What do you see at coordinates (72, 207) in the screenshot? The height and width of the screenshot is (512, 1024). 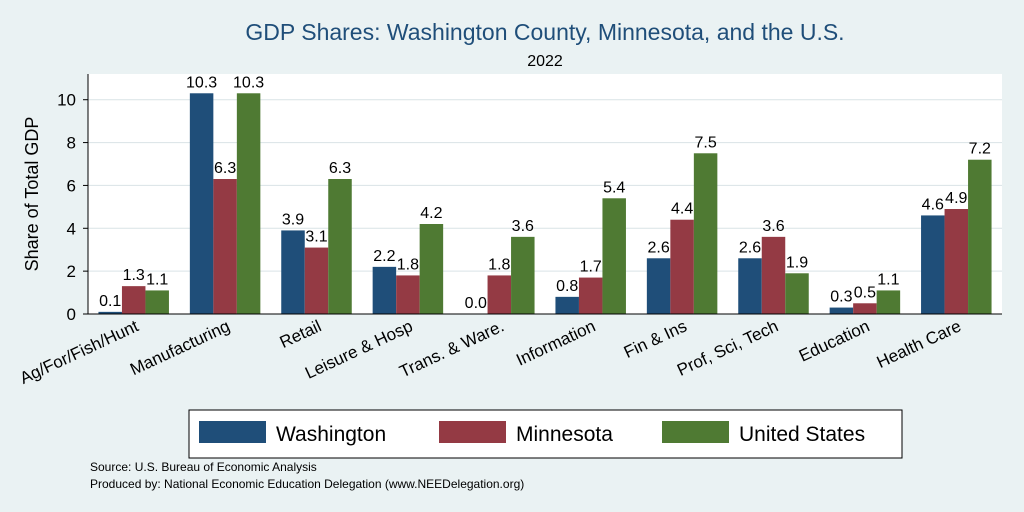 I see `y-ticks: 0 2 4 6 8 10` at bounding box center [72, 207].